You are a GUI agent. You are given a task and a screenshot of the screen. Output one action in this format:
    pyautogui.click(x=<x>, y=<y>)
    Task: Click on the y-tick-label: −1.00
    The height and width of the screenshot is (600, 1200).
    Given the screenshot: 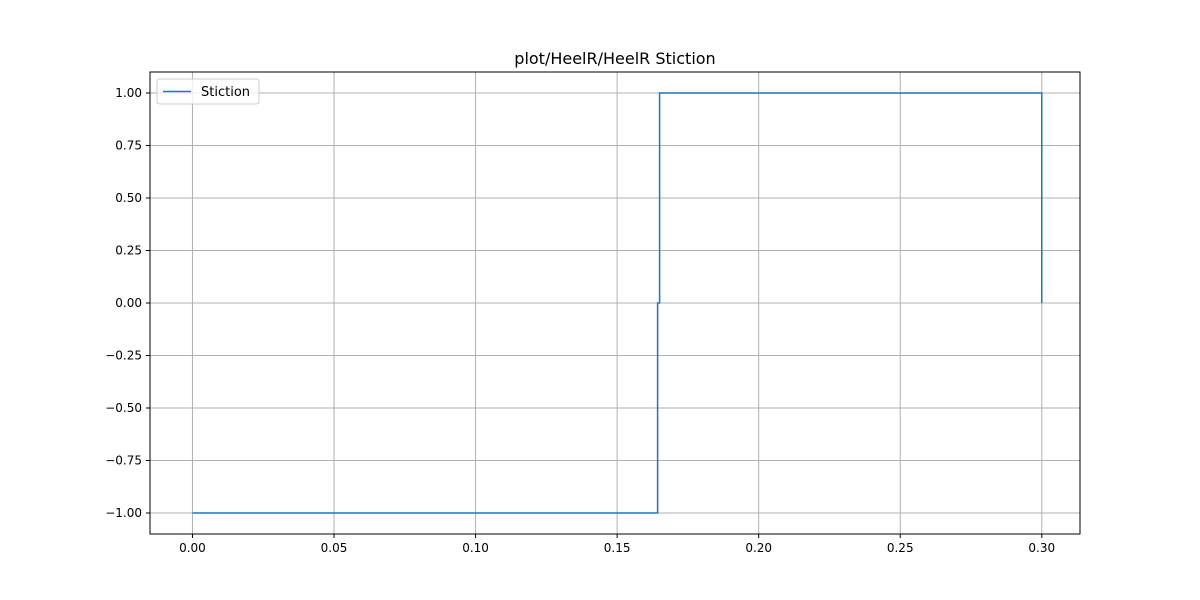 What is the action you would take?
    pyautogui.click(x=123, y=513)
    